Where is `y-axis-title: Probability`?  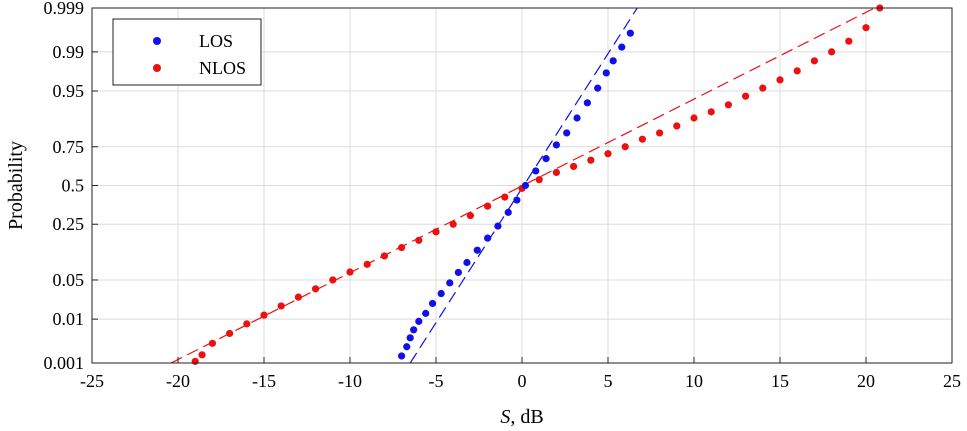 y-axis-title: Probability is located at coordinates (16, 185).